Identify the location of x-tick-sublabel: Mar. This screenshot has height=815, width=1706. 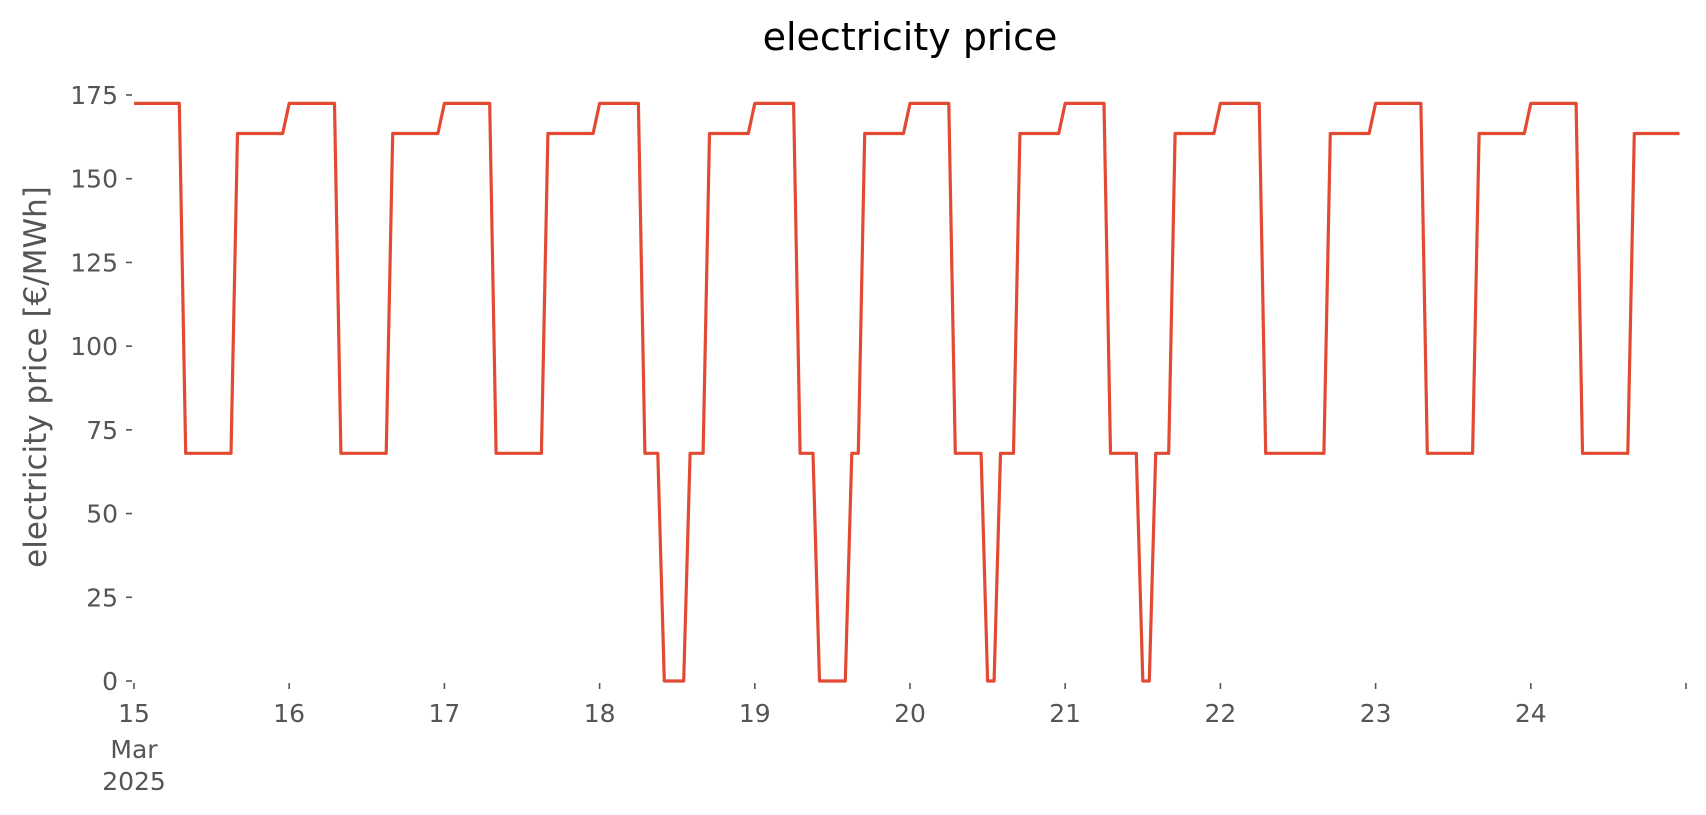
(134, 749).